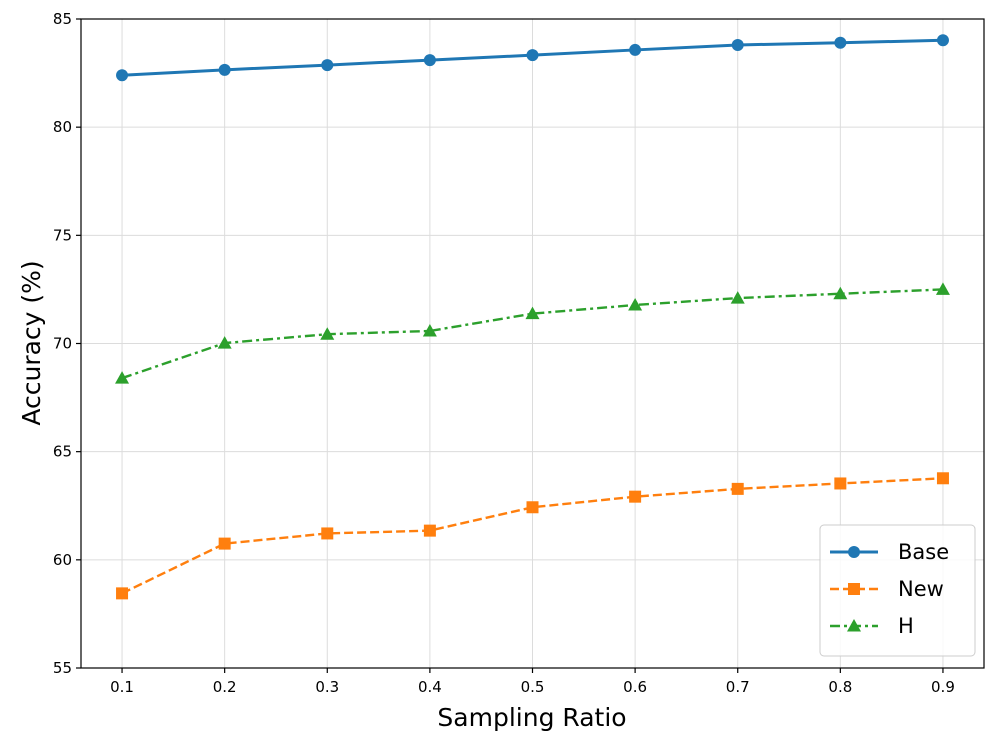 The height and width of the screenshot is (744, 996). Describe the element at coordinates (854, 589) in the screenshot. I see `legend-marker-new` at that location.